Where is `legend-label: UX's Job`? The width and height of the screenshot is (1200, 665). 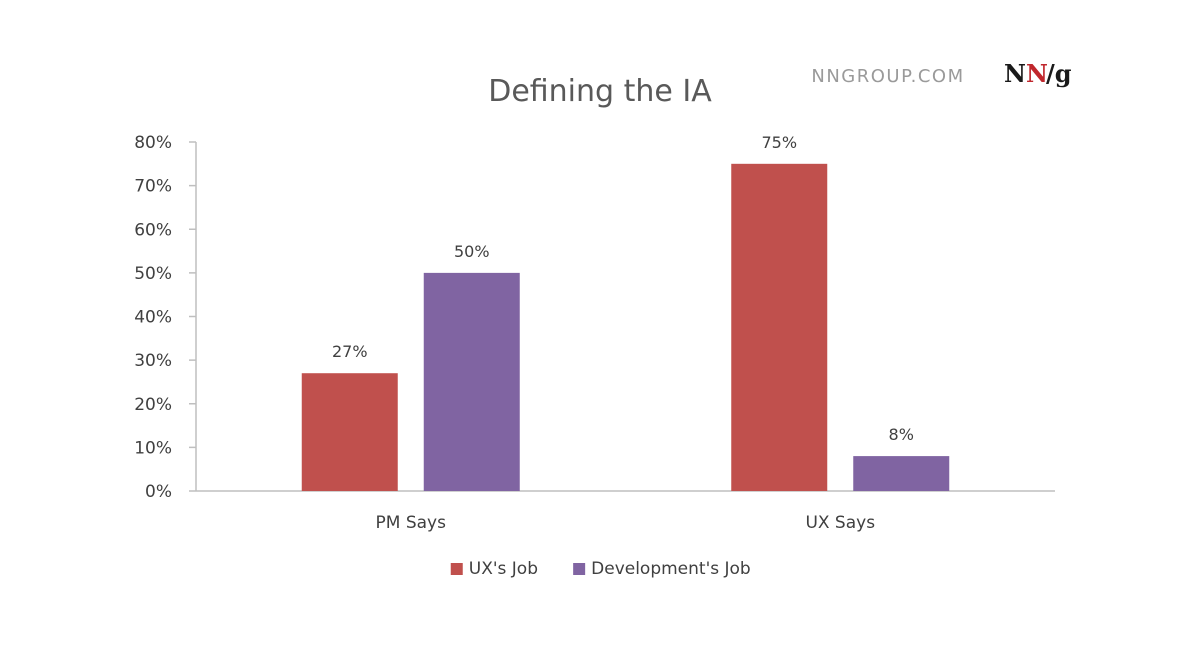 legend-label: UX's Job is located at coordinates (503, 569).